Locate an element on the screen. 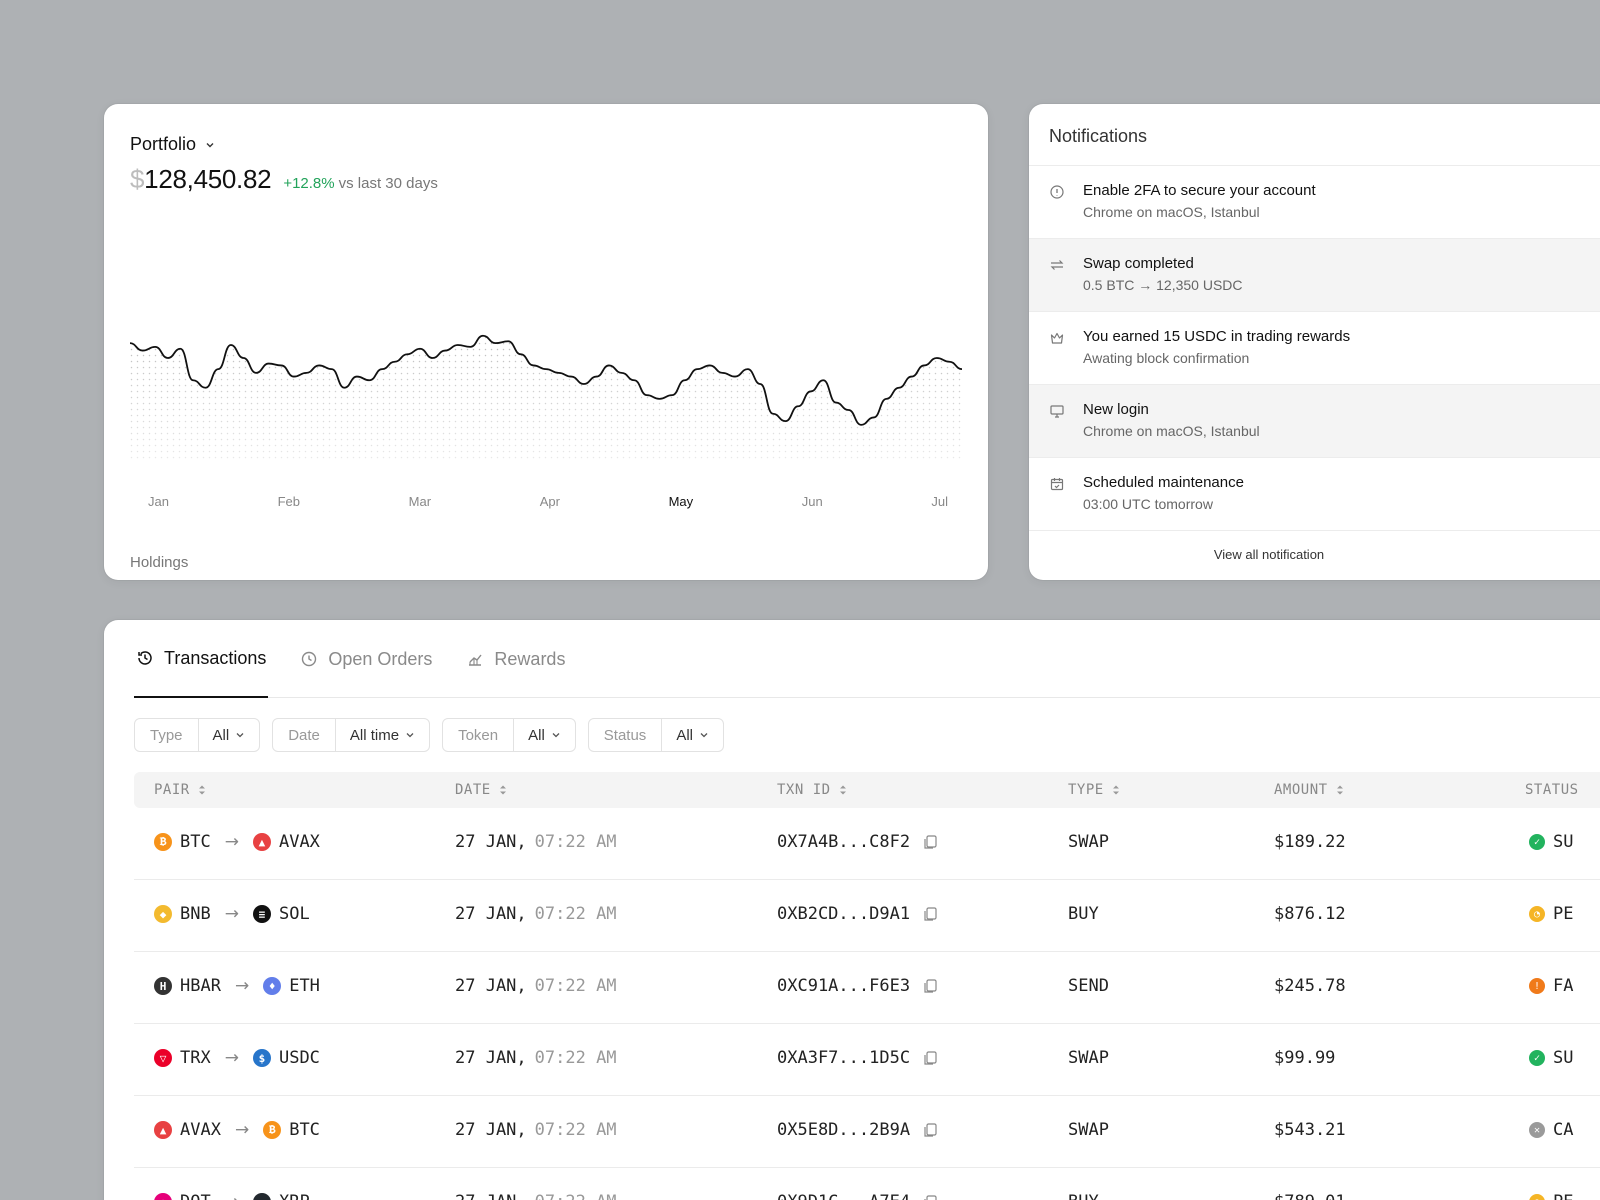 This screenshot has height=1200, width=1600. notification-item: New login Chrome on macOS, Istanbul is located at coordinates (1314, 421).